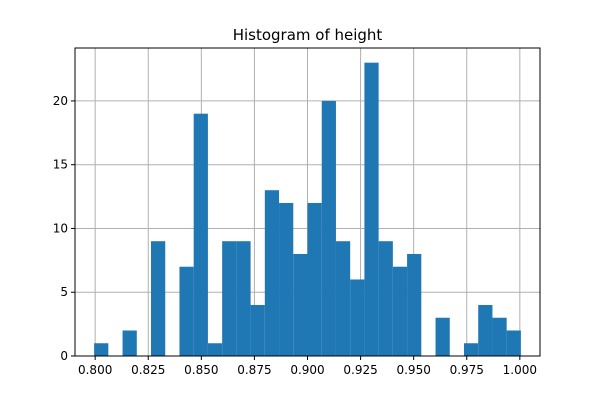 This screenshot has height=400, width=600. I want to click on x-tick-label: 0.875, so click(254, 370).